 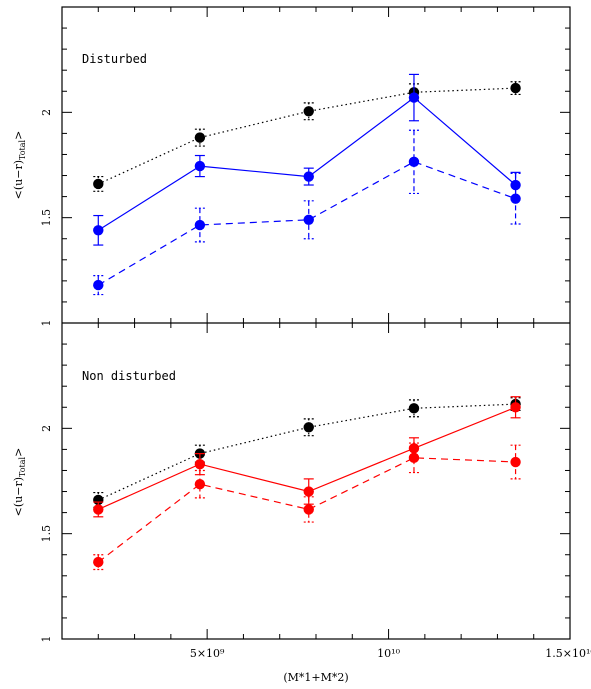 I want to click on x-tick-label: 1.5×10¹⁰, so click(x=568, y=653).